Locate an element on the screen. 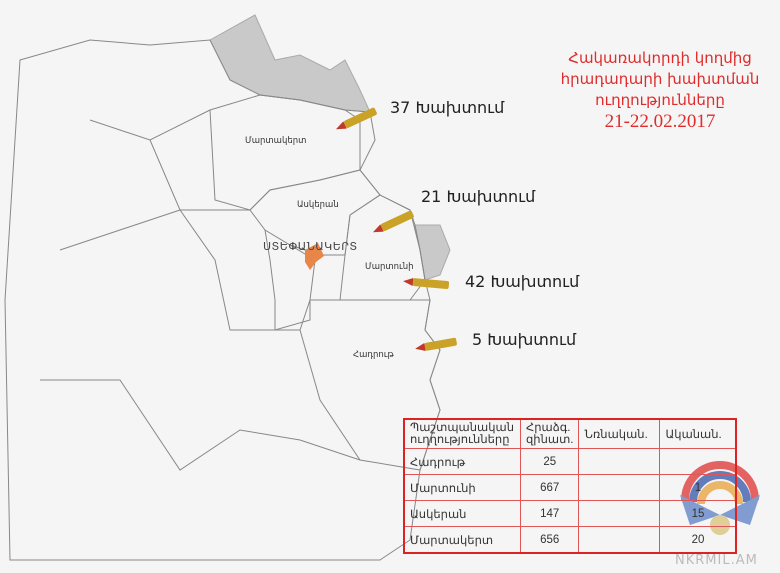 This screenshot has width=780, height=573. column-header: Նռնական. is located at coordinates (619, 433).